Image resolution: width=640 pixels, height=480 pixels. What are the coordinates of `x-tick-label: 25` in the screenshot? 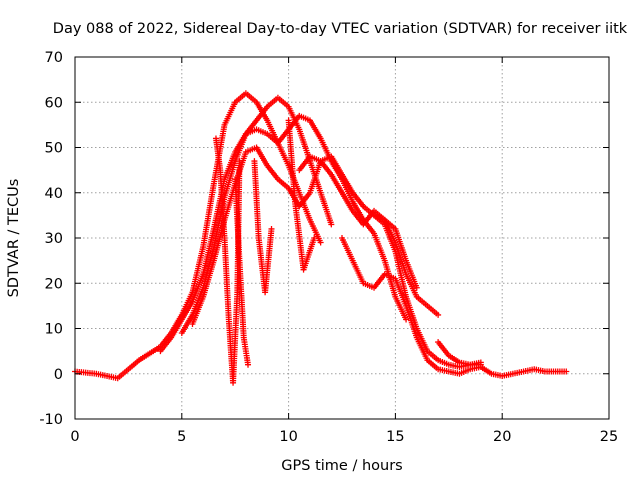 It's located at (609, 437).